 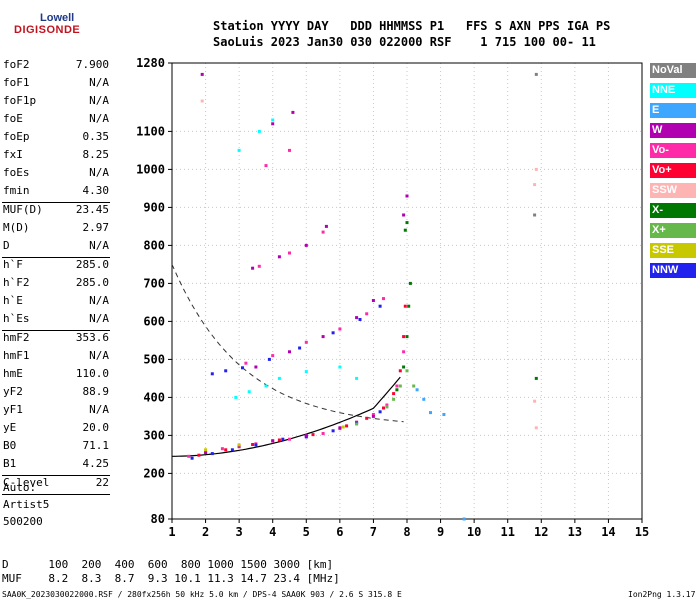 What do you see at coordinates (191, 564) in the screenshot?
I see `distance-values: 100 200 400 600 800 1000 1500 3000 [km]` at bounding box center [191, 564].